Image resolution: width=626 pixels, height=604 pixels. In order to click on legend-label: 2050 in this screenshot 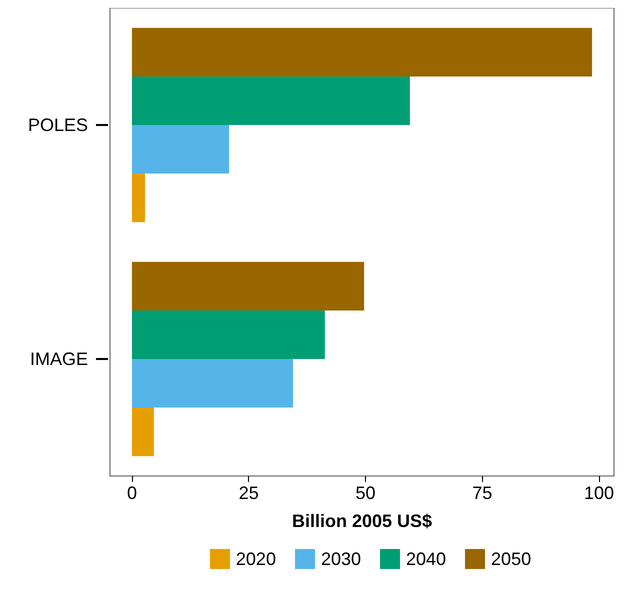, I will do `click(511, 559)`.